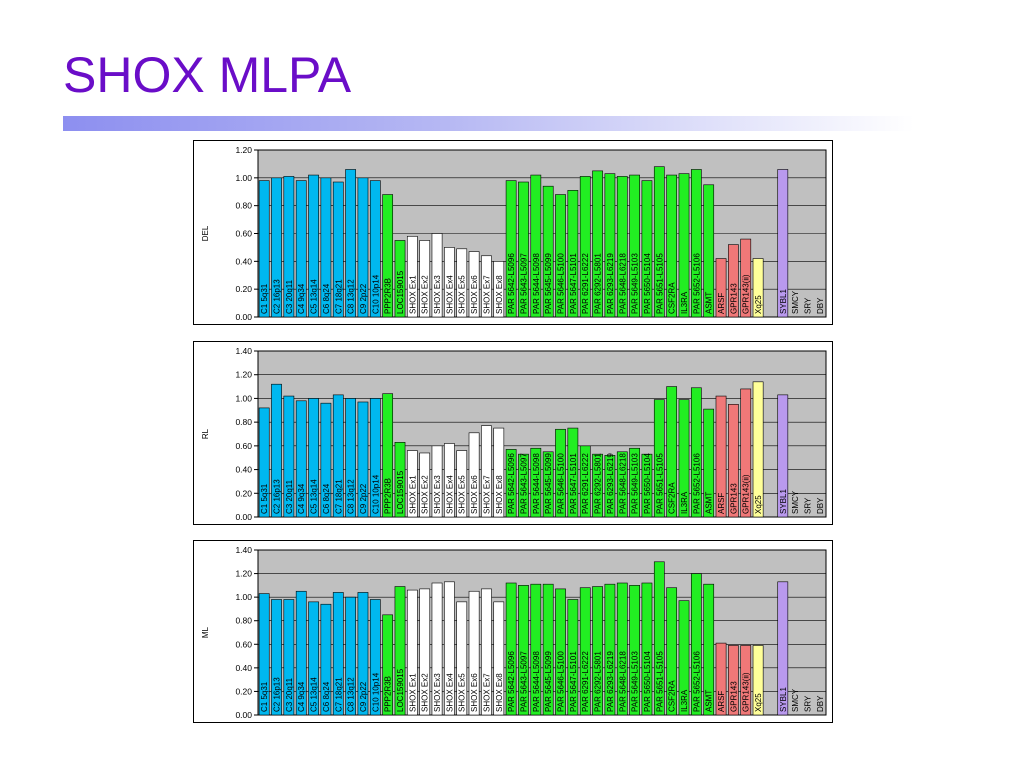 Image resolution: width=1024 pixels, height=768 pixels. What do you see at coordinates (598, 483) in the screenshot?
I see `category-label: PAR 6292-L5801` at bounding box center [598, 483].